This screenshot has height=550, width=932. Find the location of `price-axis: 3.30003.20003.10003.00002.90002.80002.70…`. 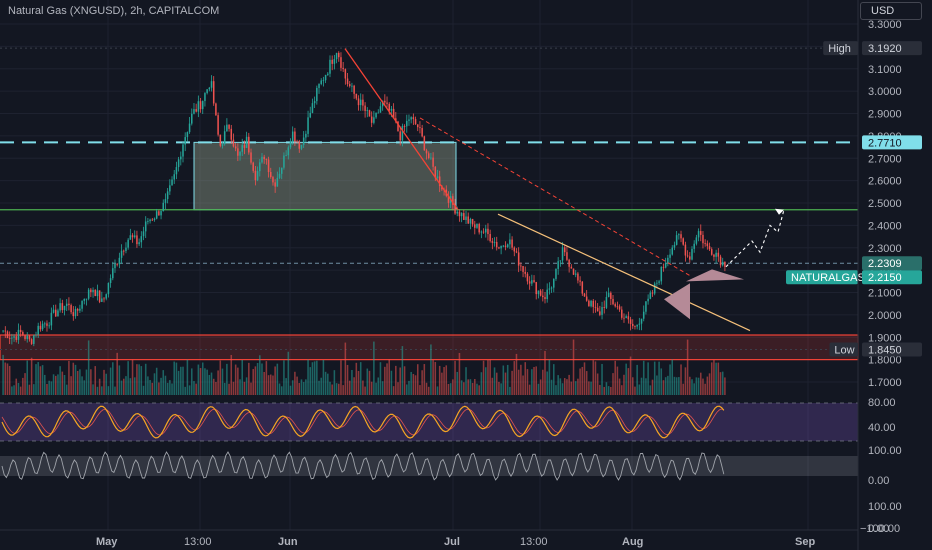

price-axis: 3.30003.20003.10003.00002.90002.80002.70… is located at coordinates (854, 277).